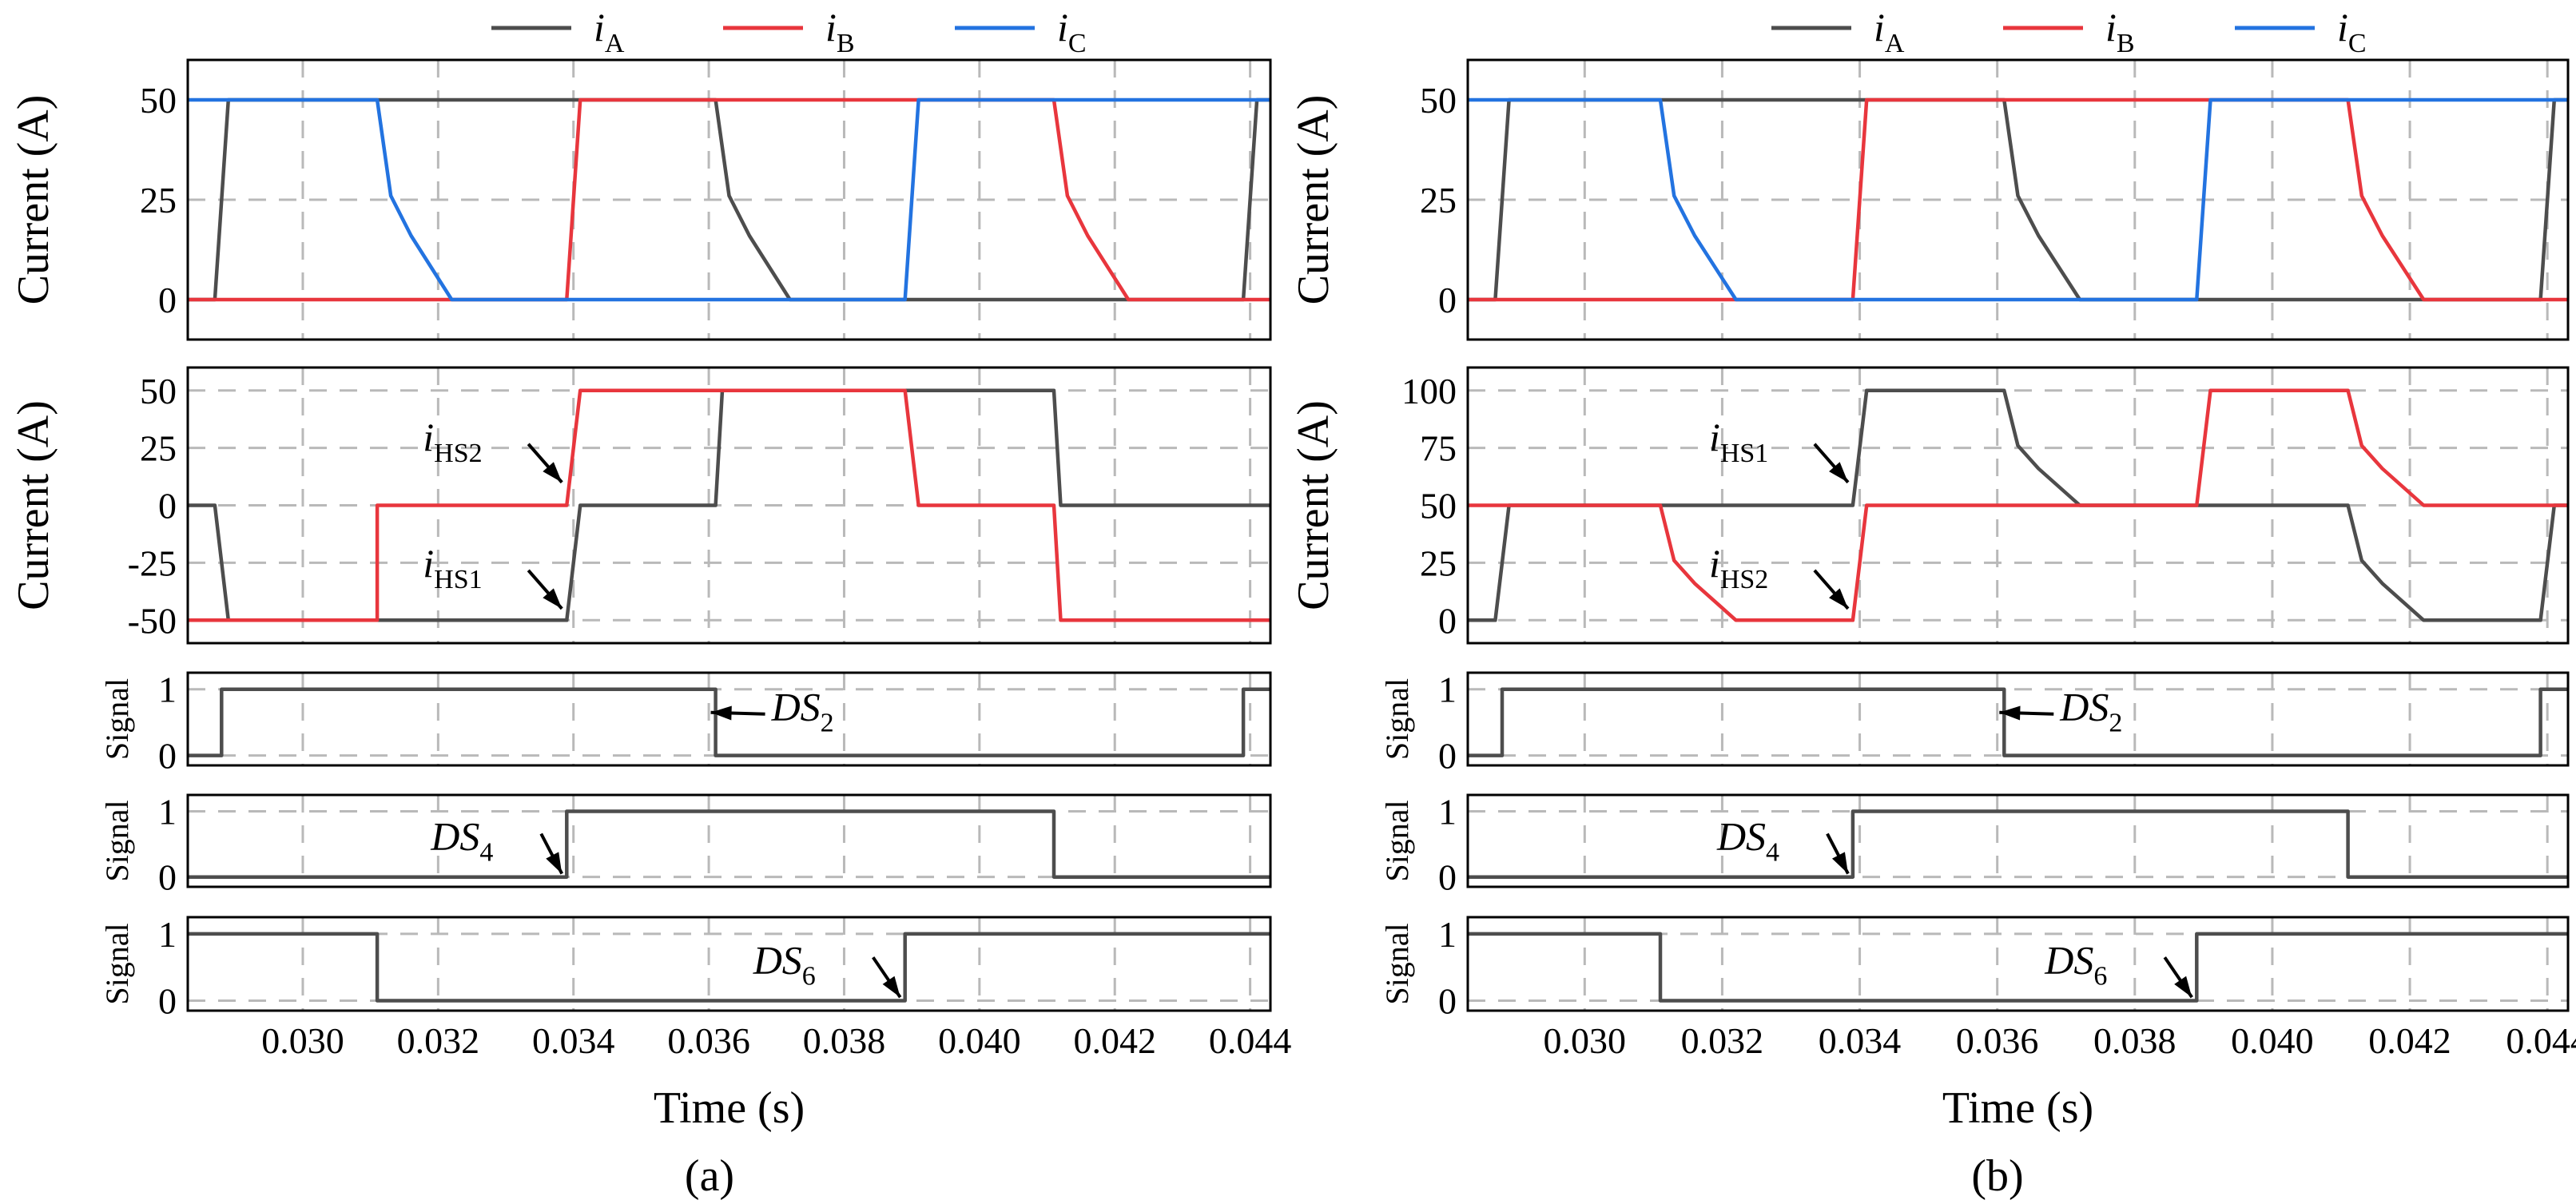 Image resolution: width=2576 pixels, height=1204 pixels. Describe the element at coordinates (729, 844) in the screenshot. I see `series-DS-a-ds4` at that location.